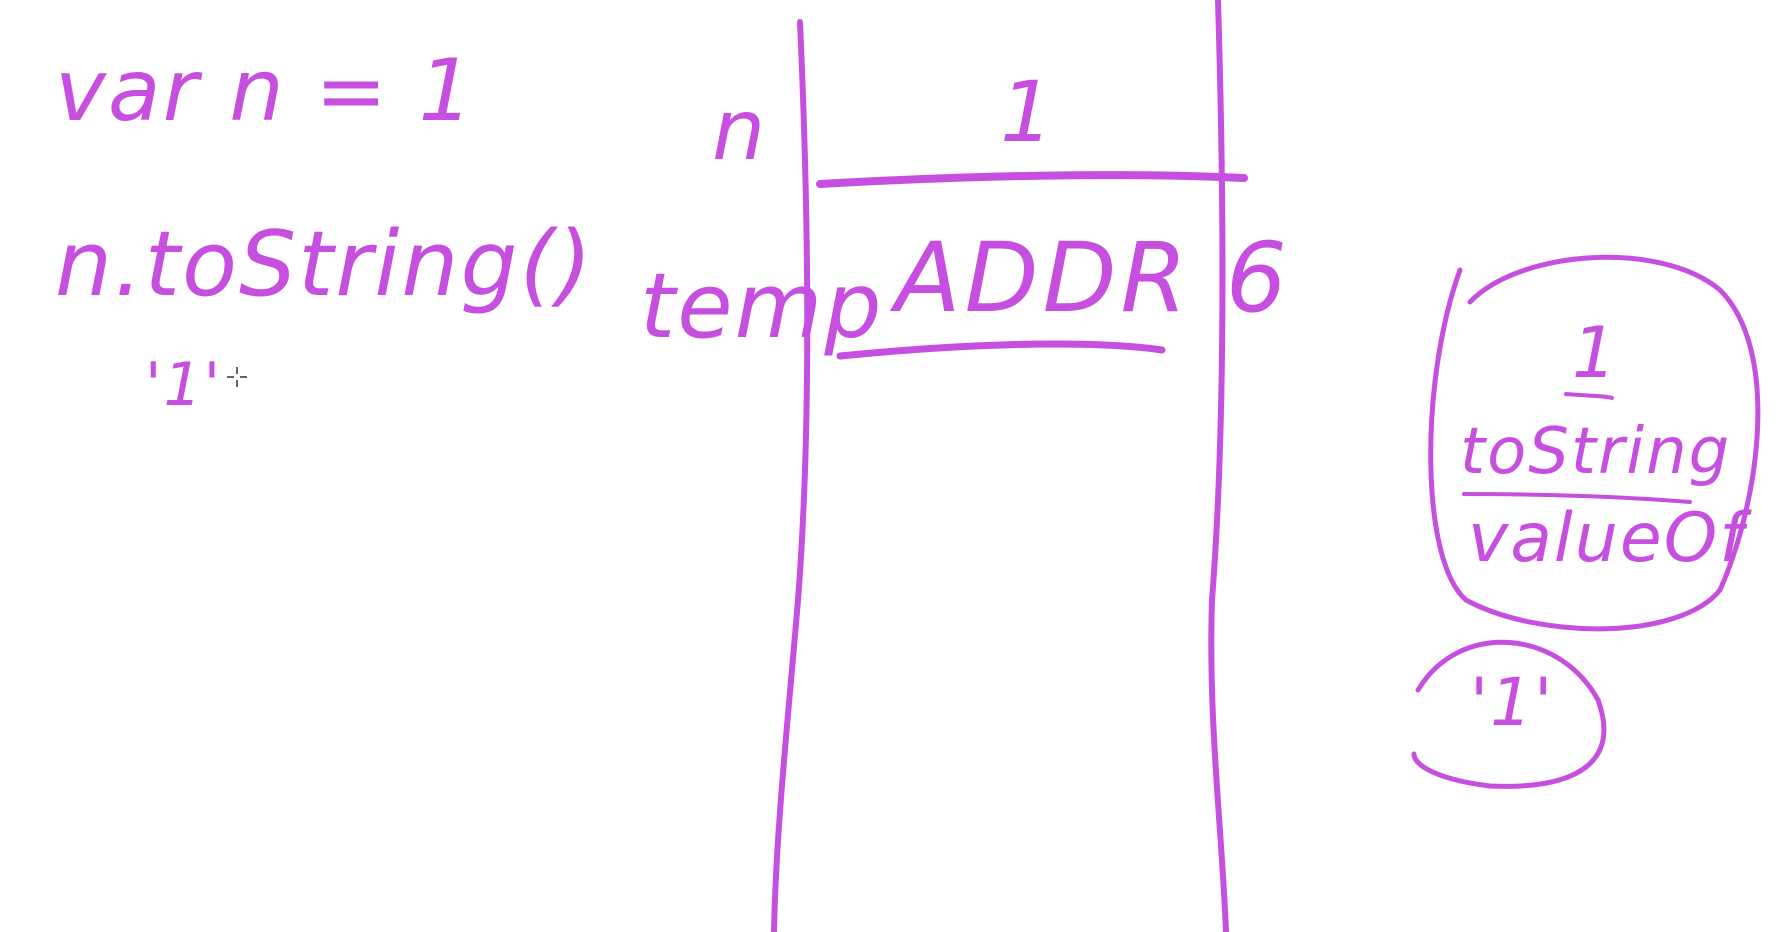  I want to click on heap-object-outline, so click(1594, 443).